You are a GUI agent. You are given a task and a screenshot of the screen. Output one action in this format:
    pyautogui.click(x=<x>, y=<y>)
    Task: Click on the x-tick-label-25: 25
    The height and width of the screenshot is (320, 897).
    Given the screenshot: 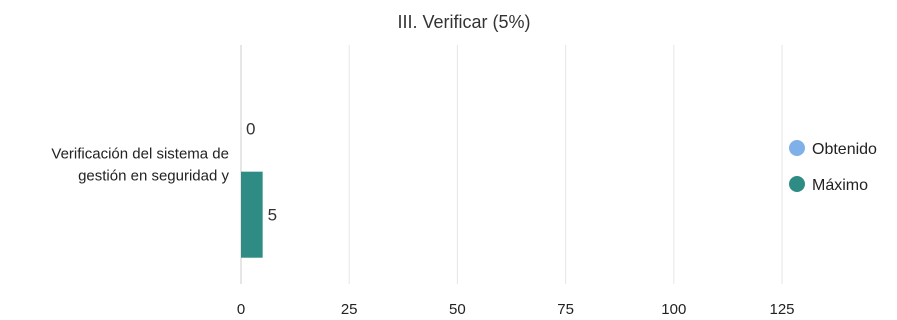 What is the action you would take?
    pyautogui.click(x=349, y=309)
    